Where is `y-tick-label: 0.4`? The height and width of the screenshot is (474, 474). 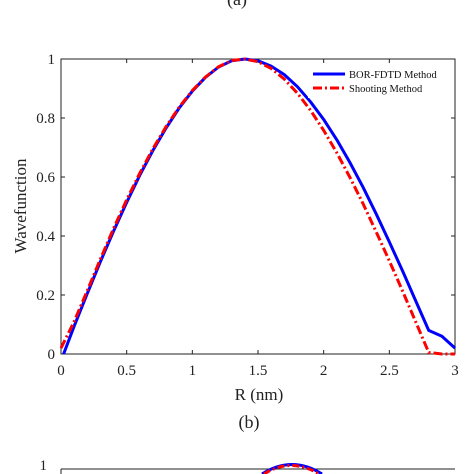 y-tick-label: 0.4 is located at coordinates (45, 237).